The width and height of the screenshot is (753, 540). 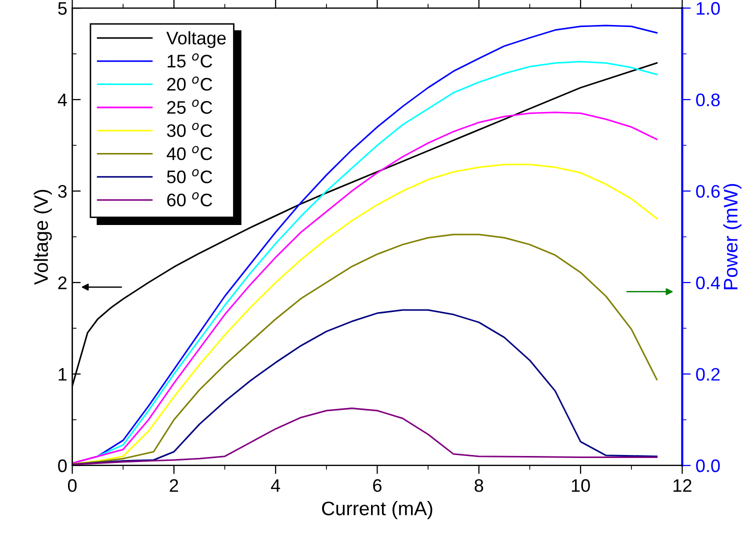 I want to click on legend-label: 40 $^{o}$C, so click(x=189, y=153).